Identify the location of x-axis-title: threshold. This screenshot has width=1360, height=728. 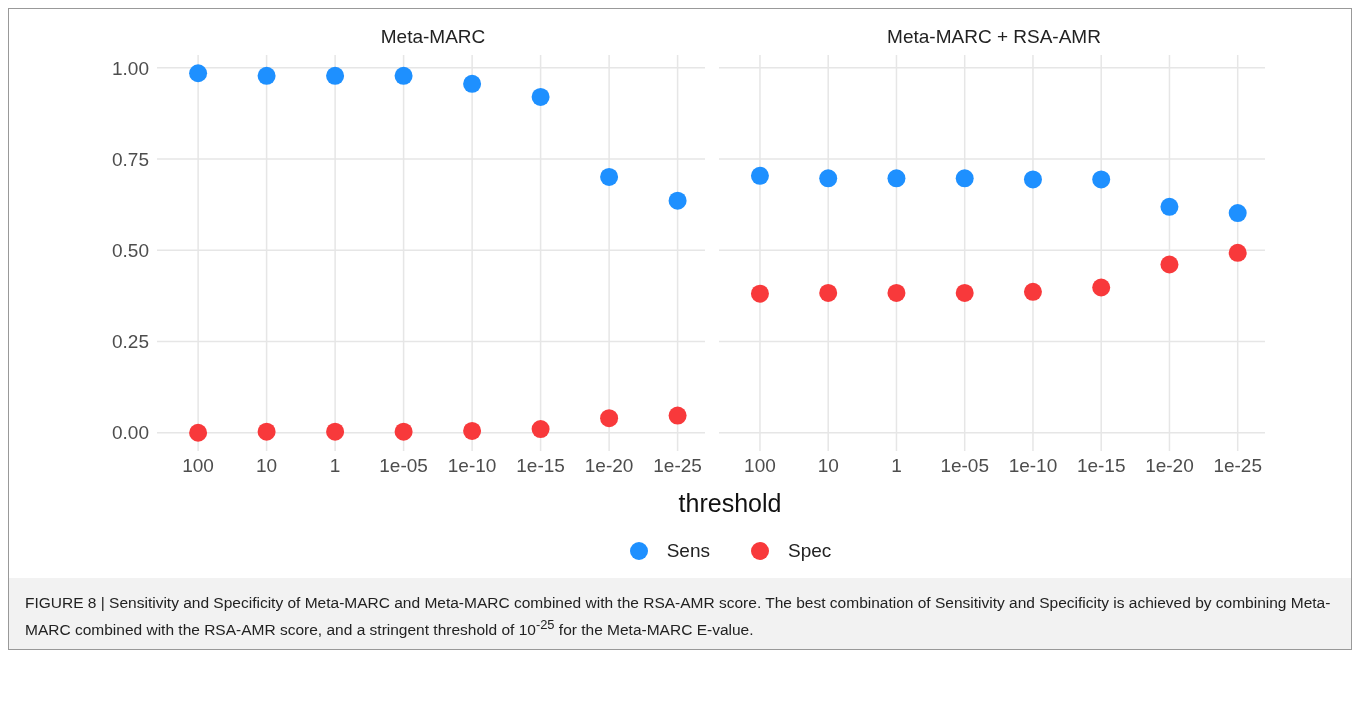
(730, 503).